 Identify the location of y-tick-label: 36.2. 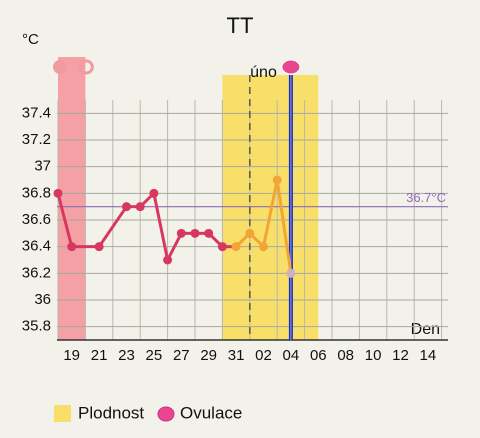
(36, 272).